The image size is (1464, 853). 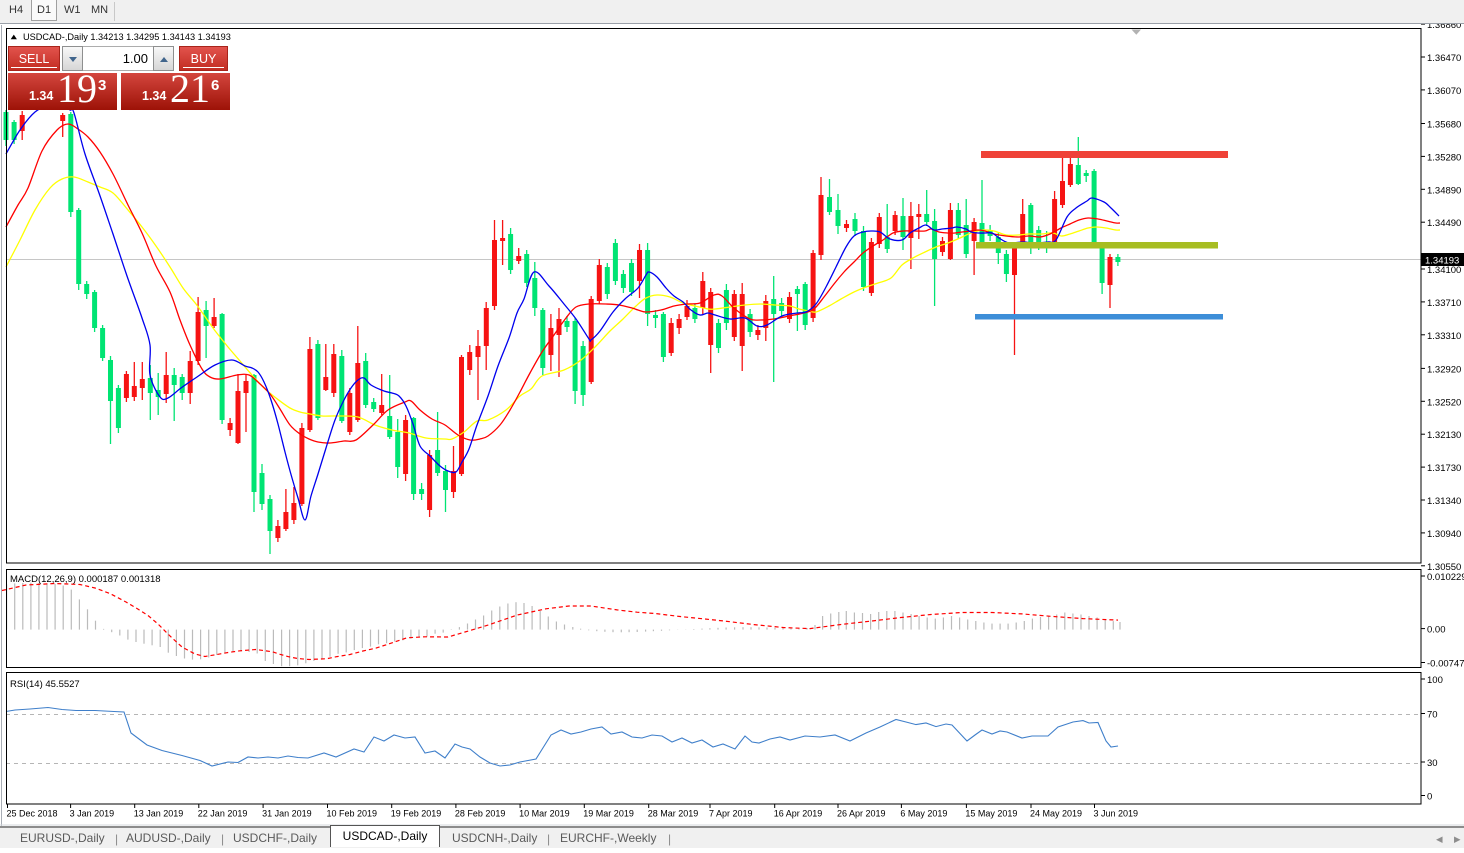 What do you see at coordinates (32, 814) in the screenshot?
I see `svg-text: 25 Dec 2018` at bounding box center [32, 814].